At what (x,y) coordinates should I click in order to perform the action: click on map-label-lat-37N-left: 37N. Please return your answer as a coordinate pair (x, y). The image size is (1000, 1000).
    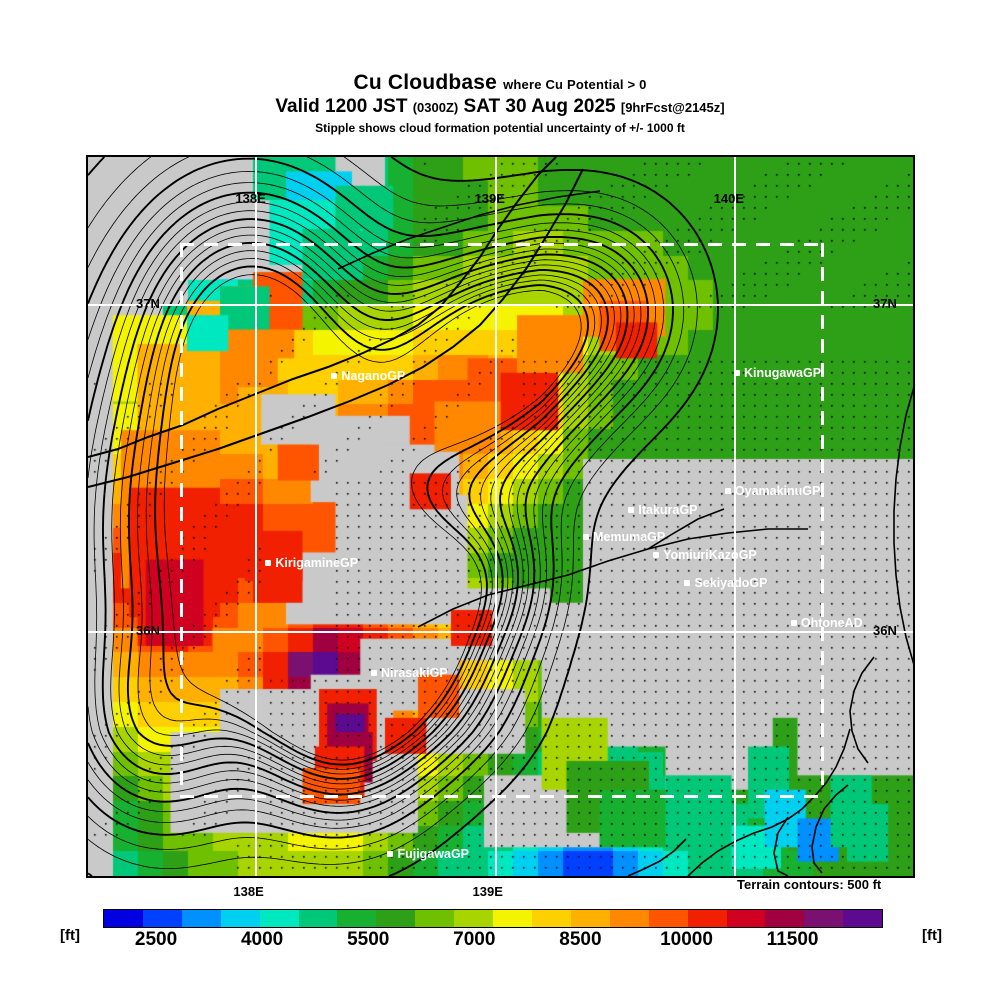
    Looking at the image, I should click on (148, 304).